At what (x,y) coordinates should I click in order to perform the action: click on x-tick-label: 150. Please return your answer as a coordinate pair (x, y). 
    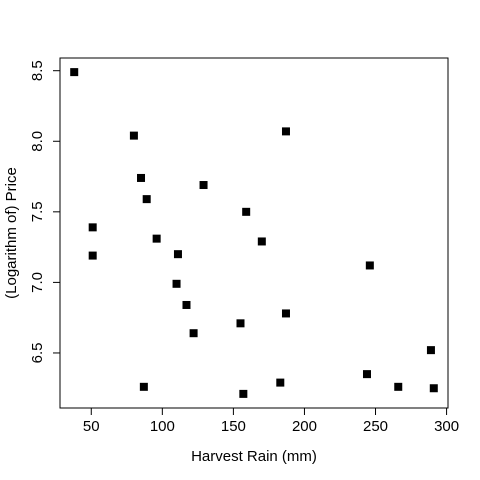
    Looking at the image, I should click on (233, 426).